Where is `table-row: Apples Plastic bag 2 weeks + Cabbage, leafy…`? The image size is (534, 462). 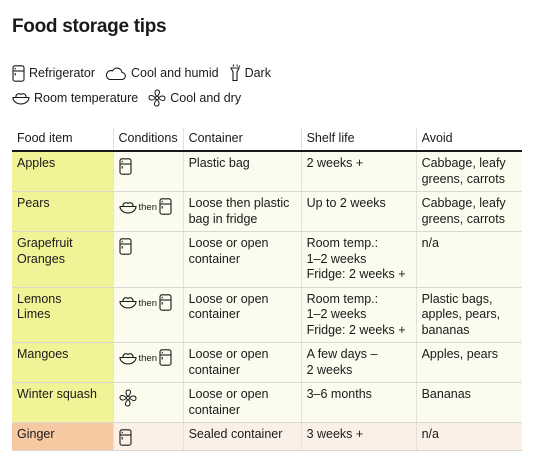 table-row: Apples Plastic bag 2 weeks + Cabbage, leafy… is located at coordinates (267, 171).